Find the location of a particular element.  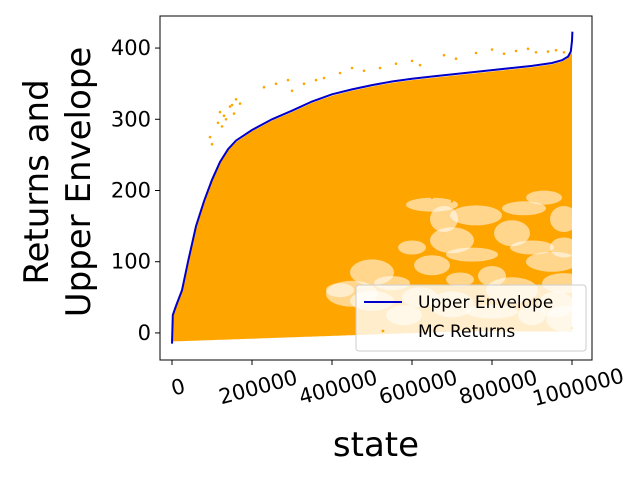

x-tick-label: 1000000 is located at coordinates (578, 387).